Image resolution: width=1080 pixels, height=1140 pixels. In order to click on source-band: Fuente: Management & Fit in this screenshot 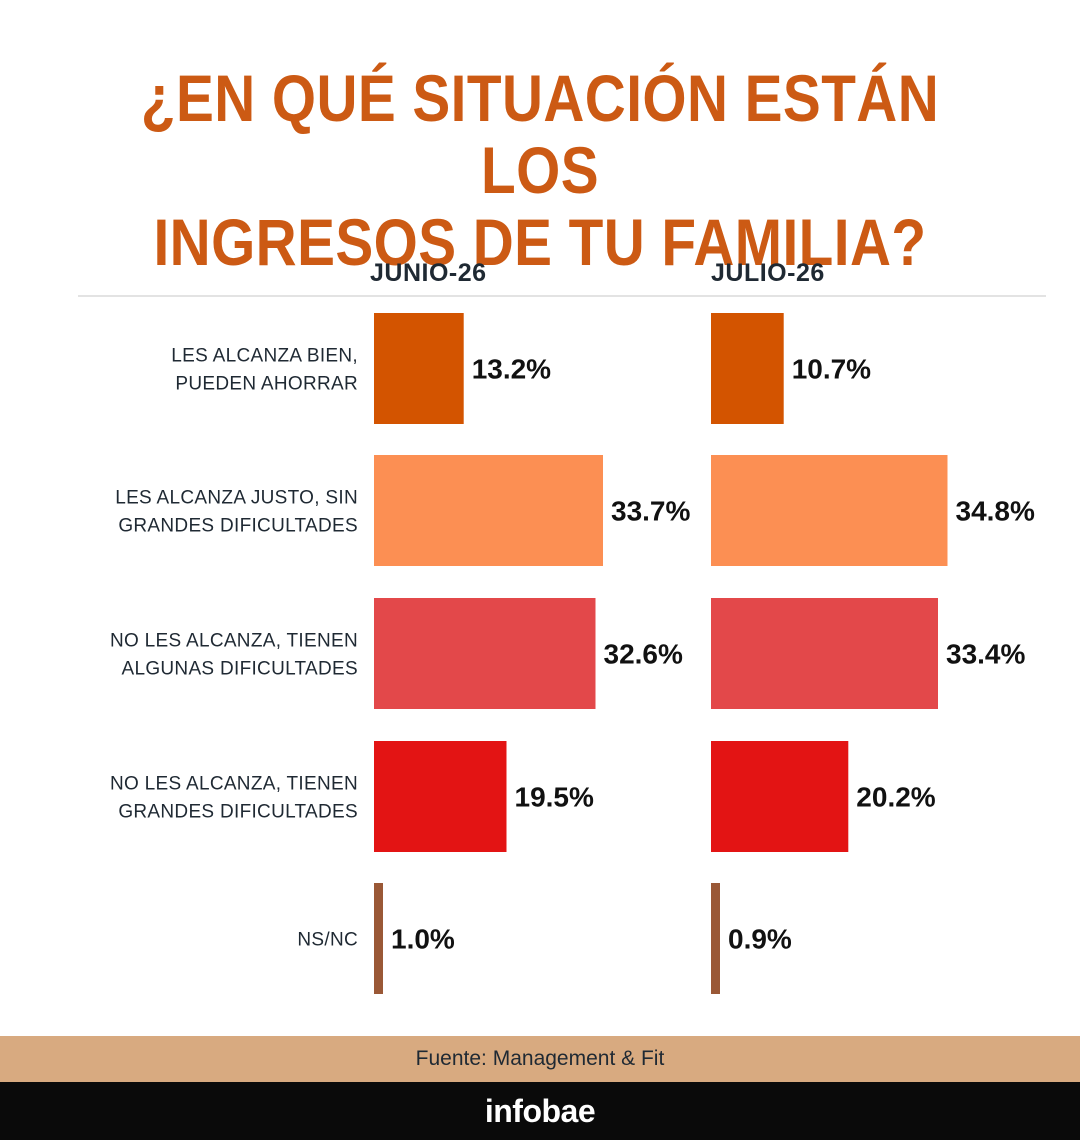, I will do `click(540, 1059)`.